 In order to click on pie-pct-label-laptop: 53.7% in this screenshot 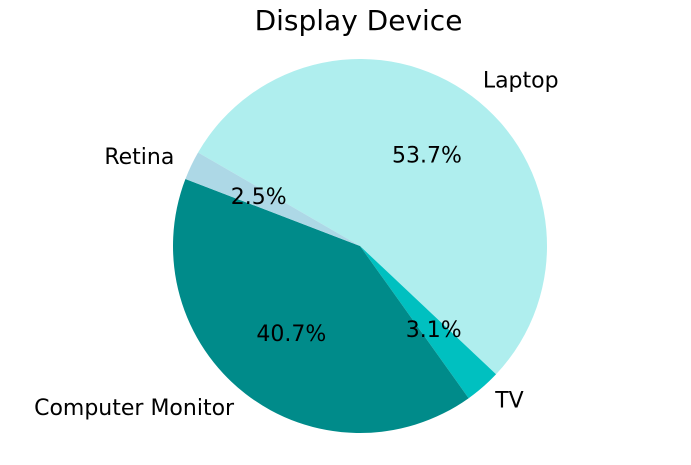, I will do `click(427, 155)`.